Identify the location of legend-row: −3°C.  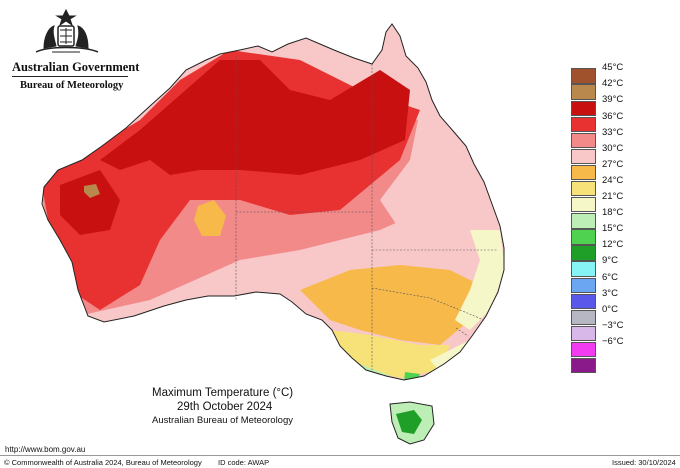
(597, 331).